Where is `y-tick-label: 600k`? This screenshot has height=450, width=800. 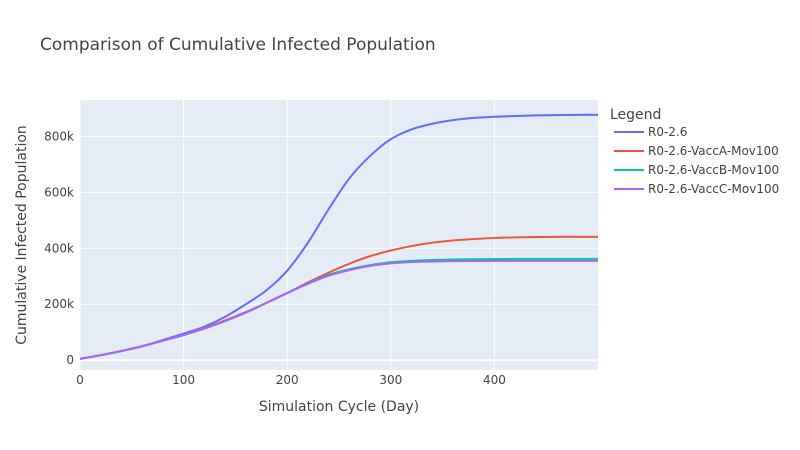 y-tick-label: 600k is located at coordinates (59, 192).